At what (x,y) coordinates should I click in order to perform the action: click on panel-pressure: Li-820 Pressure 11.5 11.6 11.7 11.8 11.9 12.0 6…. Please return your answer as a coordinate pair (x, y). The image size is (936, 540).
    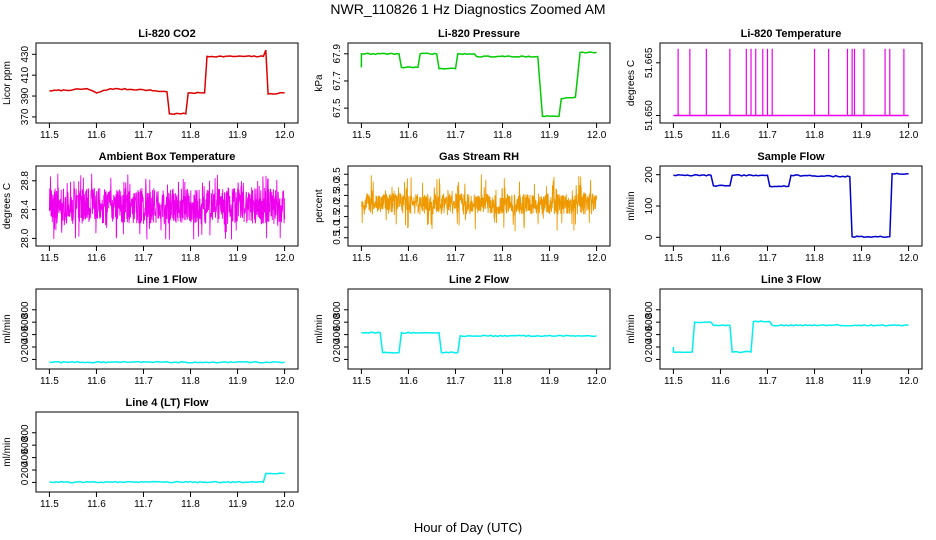
    Looking at the image, I should click on (462, 84).